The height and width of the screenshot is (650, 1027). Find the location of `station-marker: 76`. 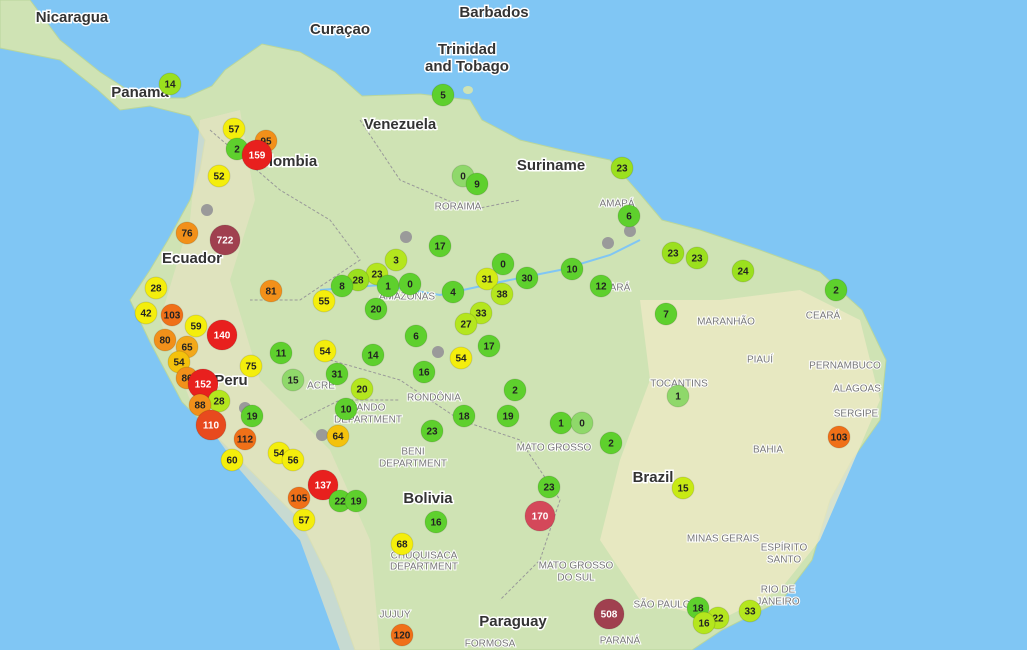

station-marker: 76 is located at coordinates (187, 233).